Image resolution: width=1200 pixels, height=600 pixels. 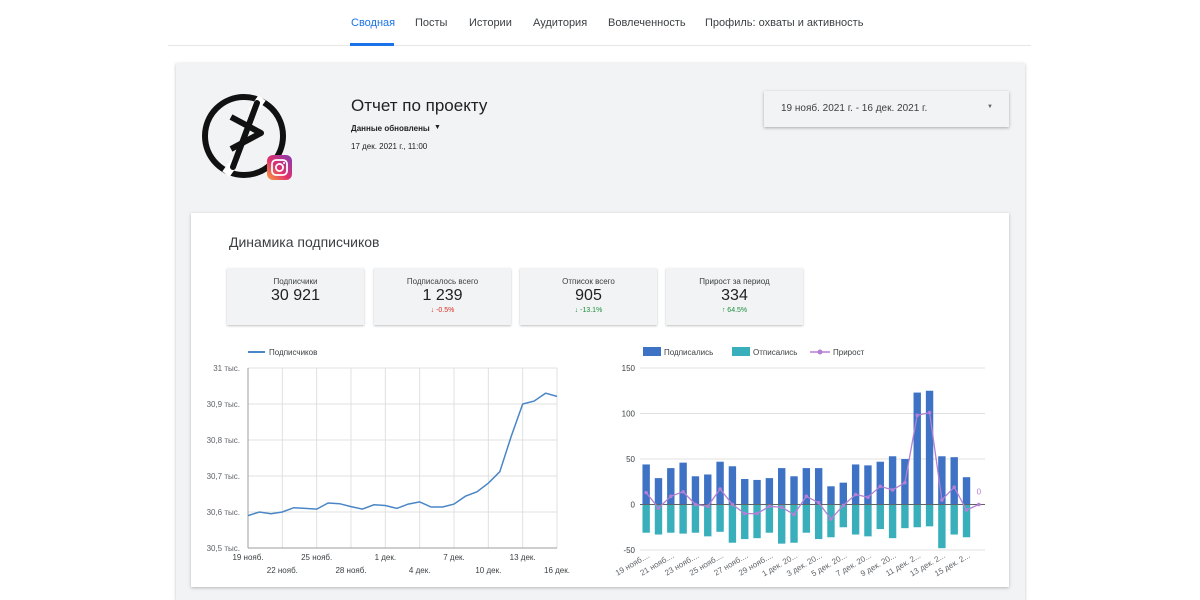 What do you see at coordinates (629, 368) in the screenshot?
I see `y-tick-label: 150` at bounding box center [629, 368].